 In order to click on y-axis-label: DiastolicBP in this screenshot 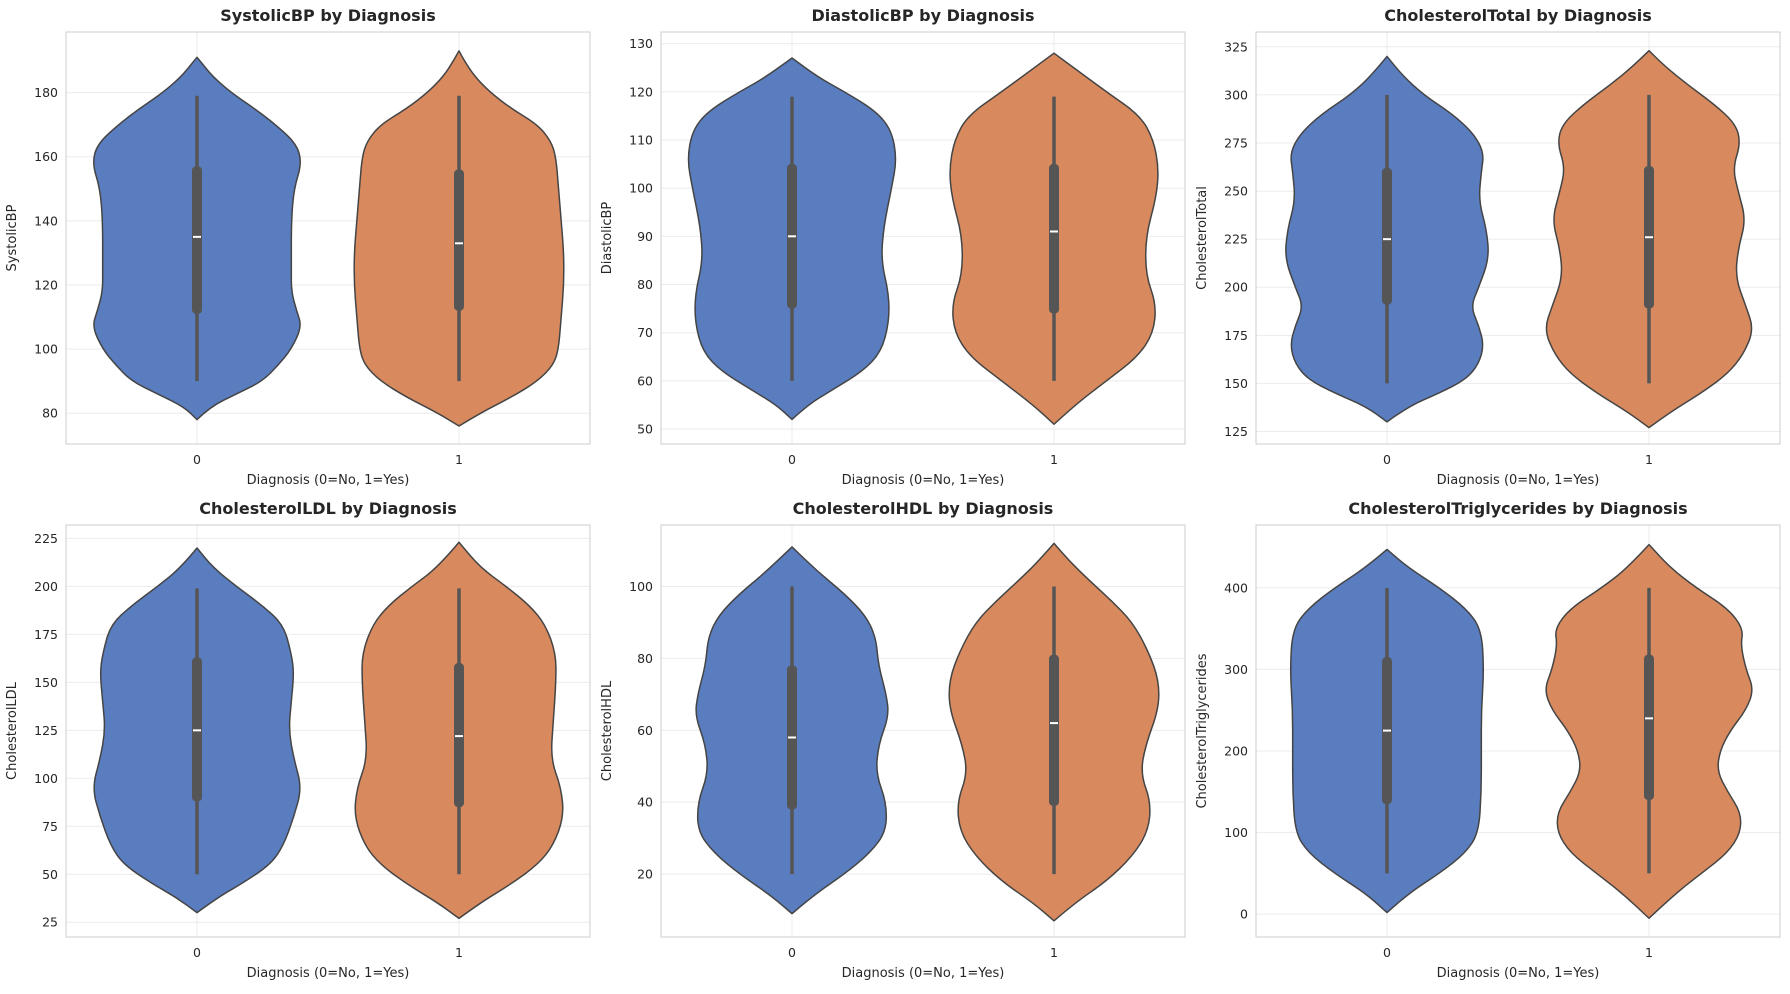, I will do `click(607, 238)`.